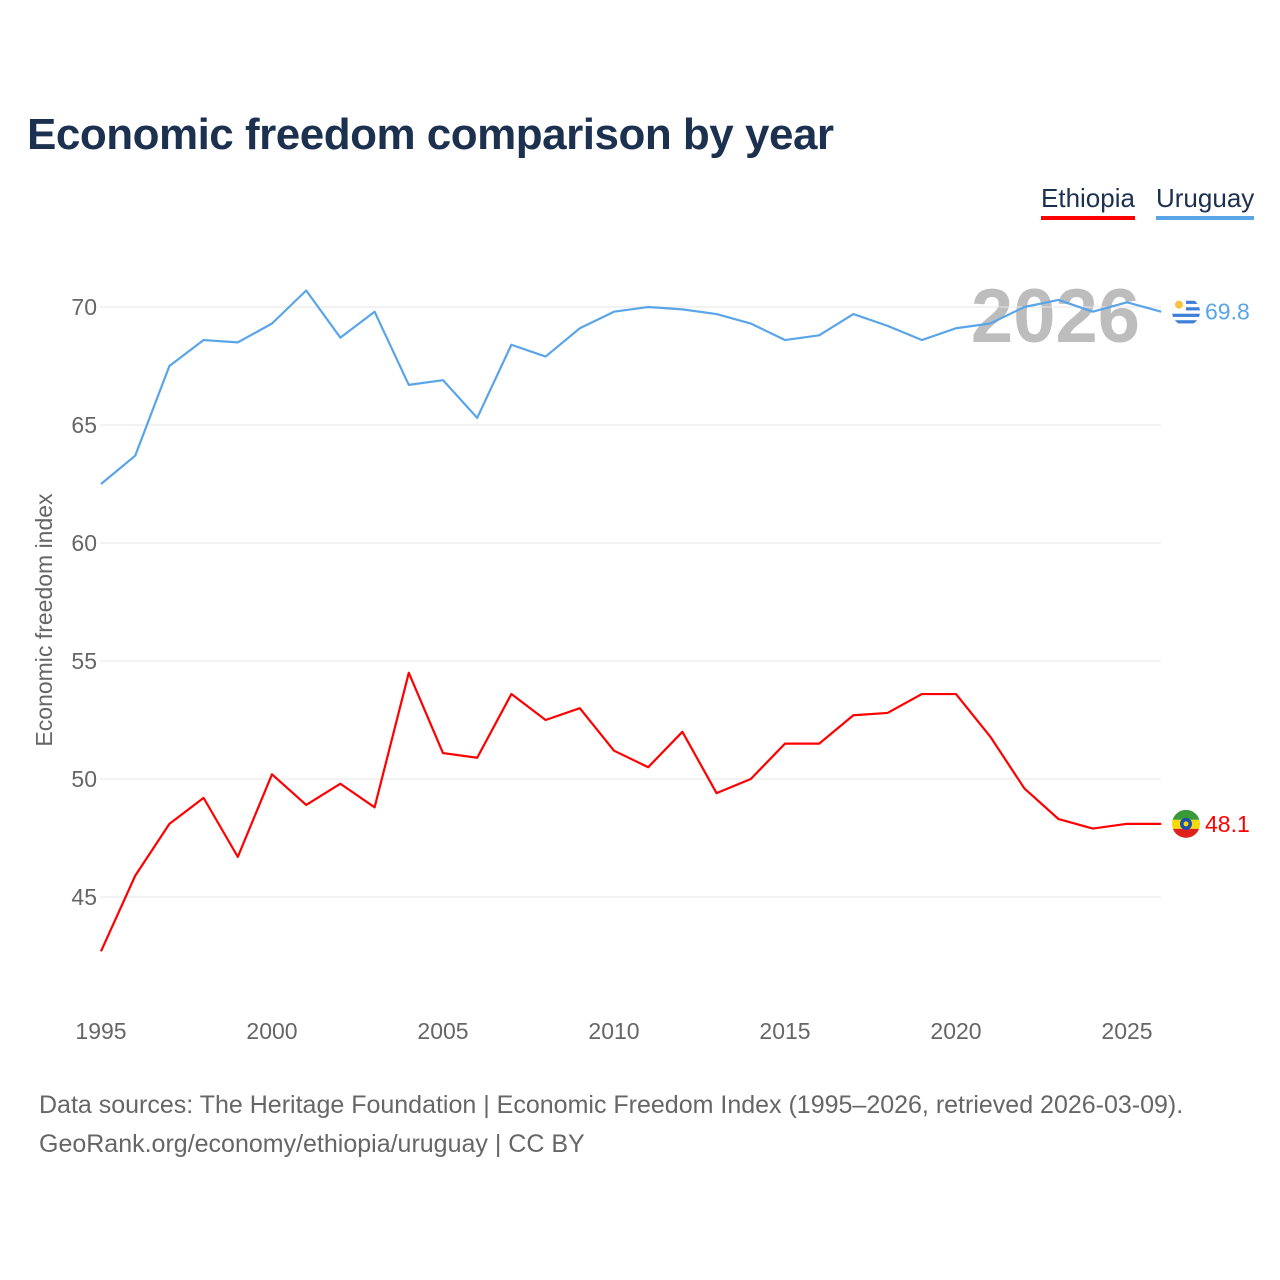  What do you see at coordinates (84, 661) in the screenshot?
I see `y-tick-label: 55` at bounding box center [84, 661].